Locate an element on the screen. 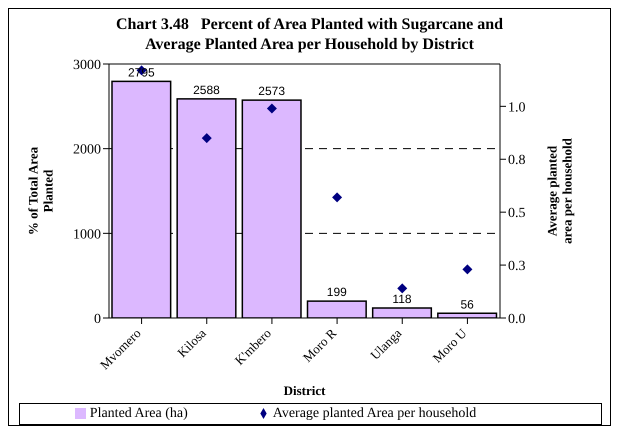 The image size is (619, 439). y-tick-label: 1000 is located at coordinates (87, 234).